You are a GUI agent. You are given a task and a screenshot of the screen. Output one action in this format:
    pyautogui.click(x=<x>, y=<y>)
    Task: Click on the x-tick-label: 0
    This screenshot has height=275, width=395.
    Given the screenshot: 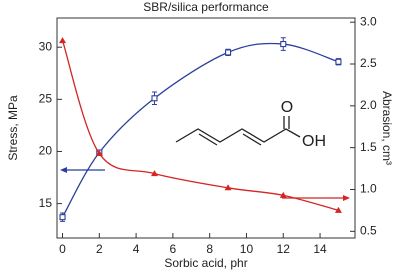 What is the action you would take?
    pyautogui.click(x=62, y=249)
    